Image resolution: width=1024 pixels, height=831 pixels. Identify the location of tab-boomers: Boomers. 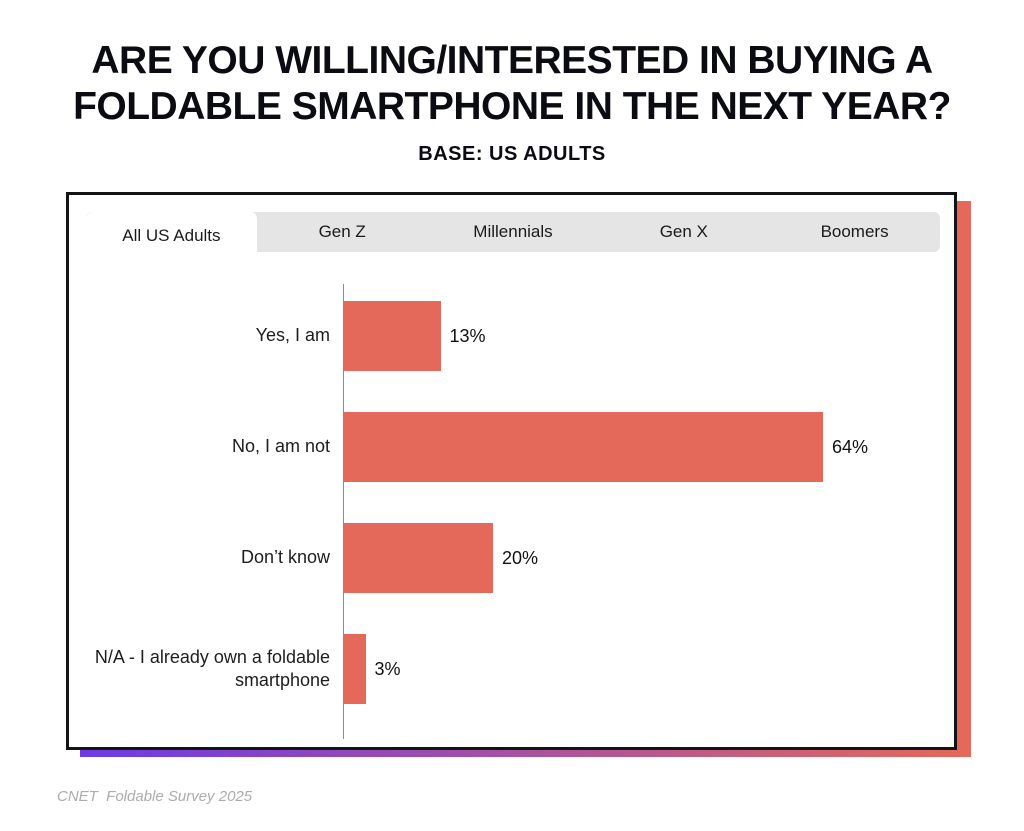
(854, 232).